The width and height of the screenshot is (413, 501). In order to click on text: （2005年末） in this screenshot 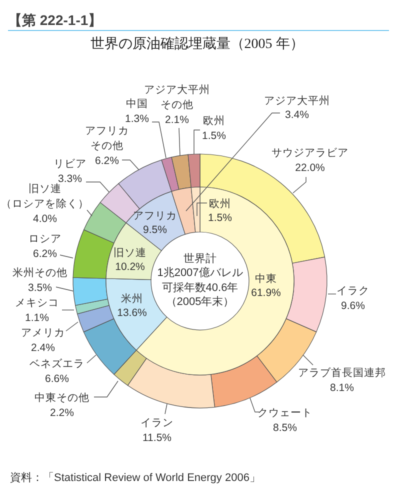, I will do `click(200, 301)`.